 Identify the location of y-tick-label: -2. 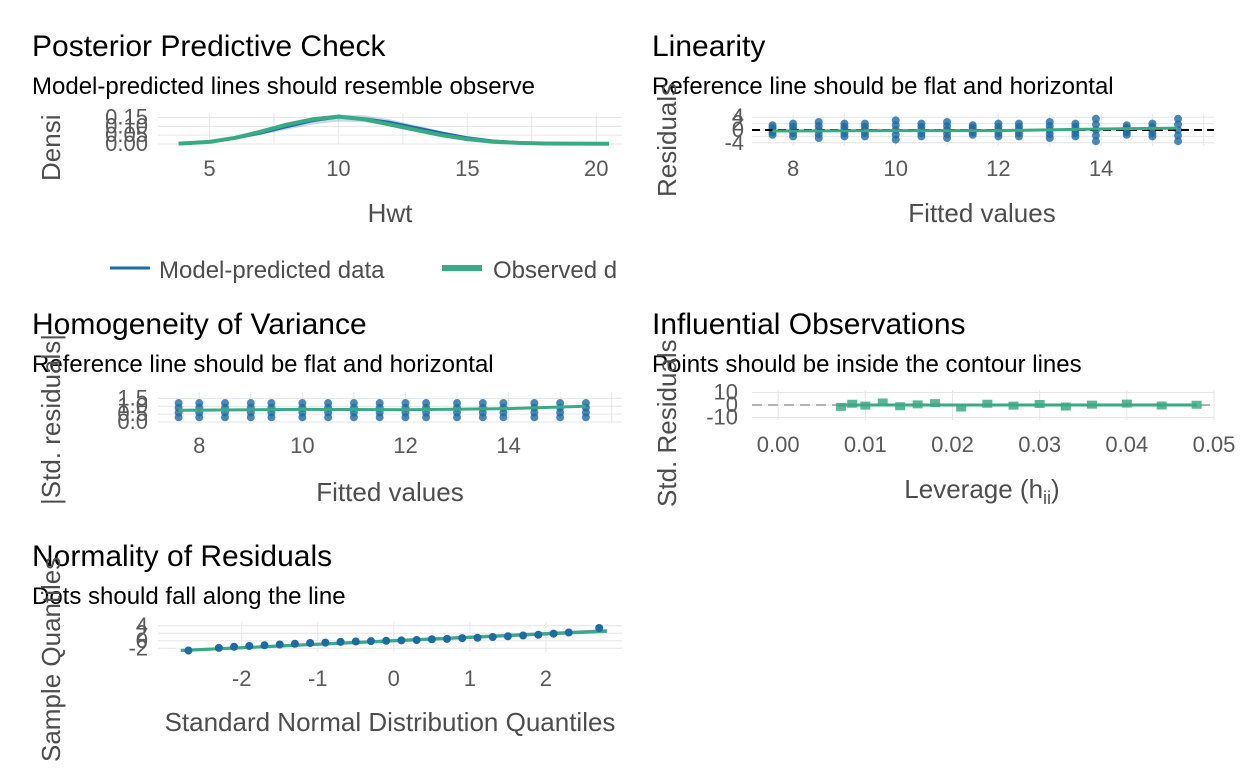
(138, 647).